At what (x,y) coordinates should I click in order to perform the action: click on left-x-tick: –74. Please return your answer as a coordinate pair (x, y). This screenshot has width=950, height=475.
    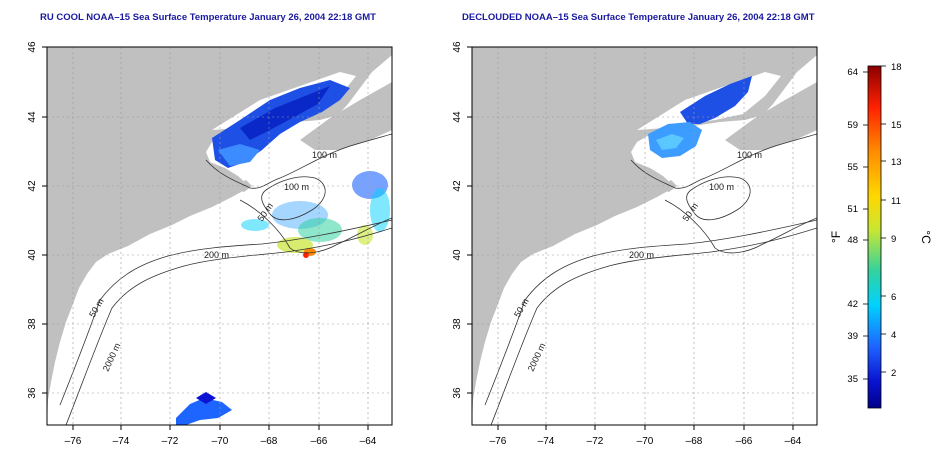
    Looking at the image, I should click on (121, 441).